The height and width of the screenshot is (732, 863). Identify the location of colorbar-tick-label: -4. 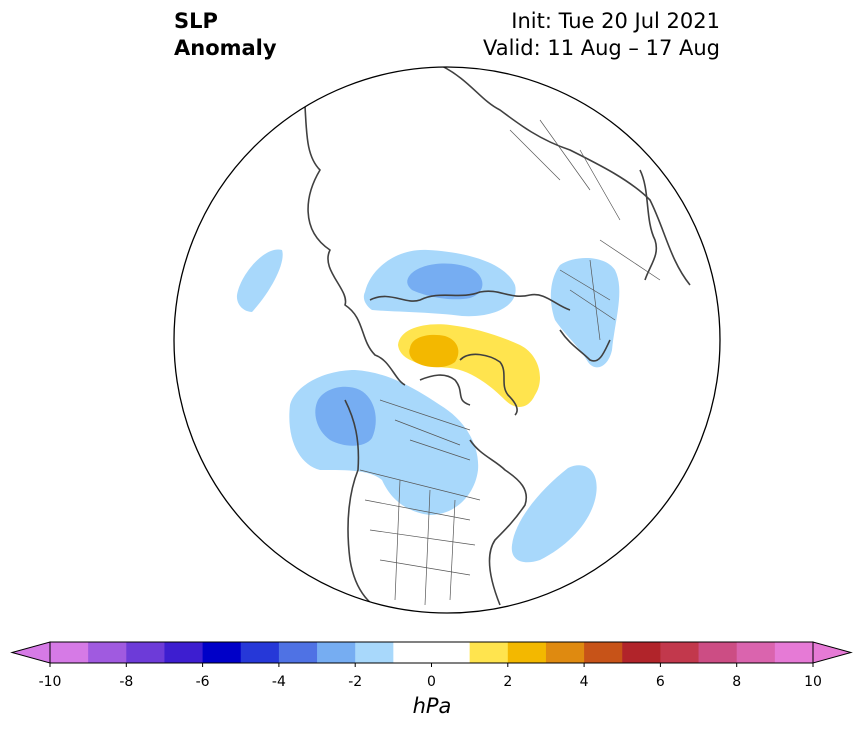
(278, 682).